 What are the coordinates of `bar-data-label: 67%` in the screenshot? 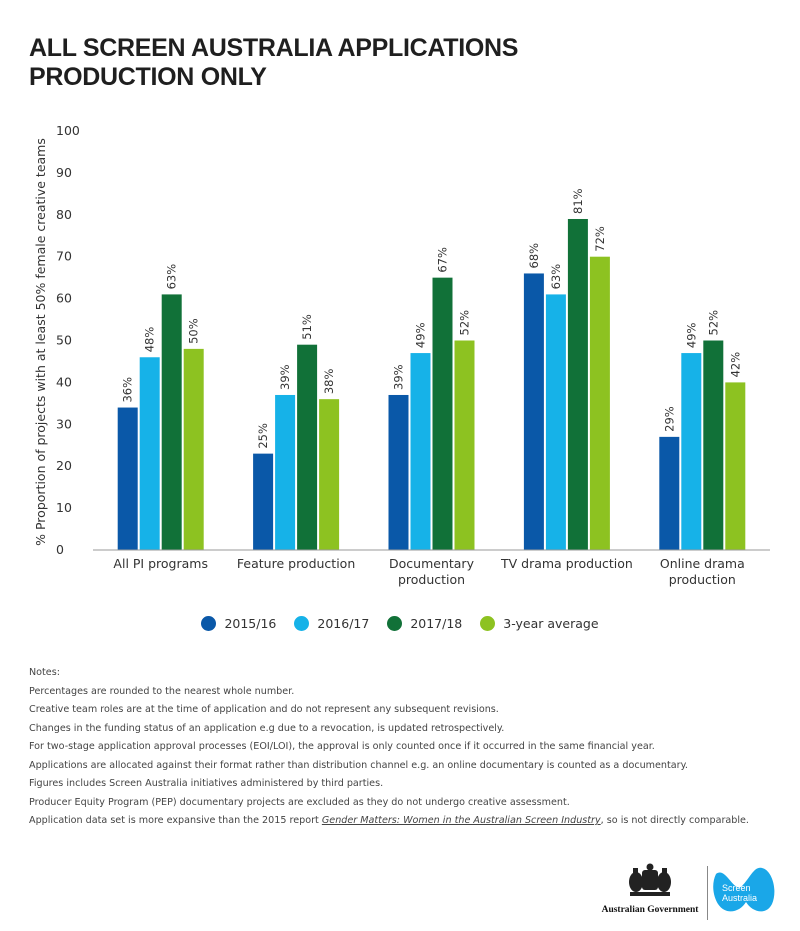 It's located at (443, 260).